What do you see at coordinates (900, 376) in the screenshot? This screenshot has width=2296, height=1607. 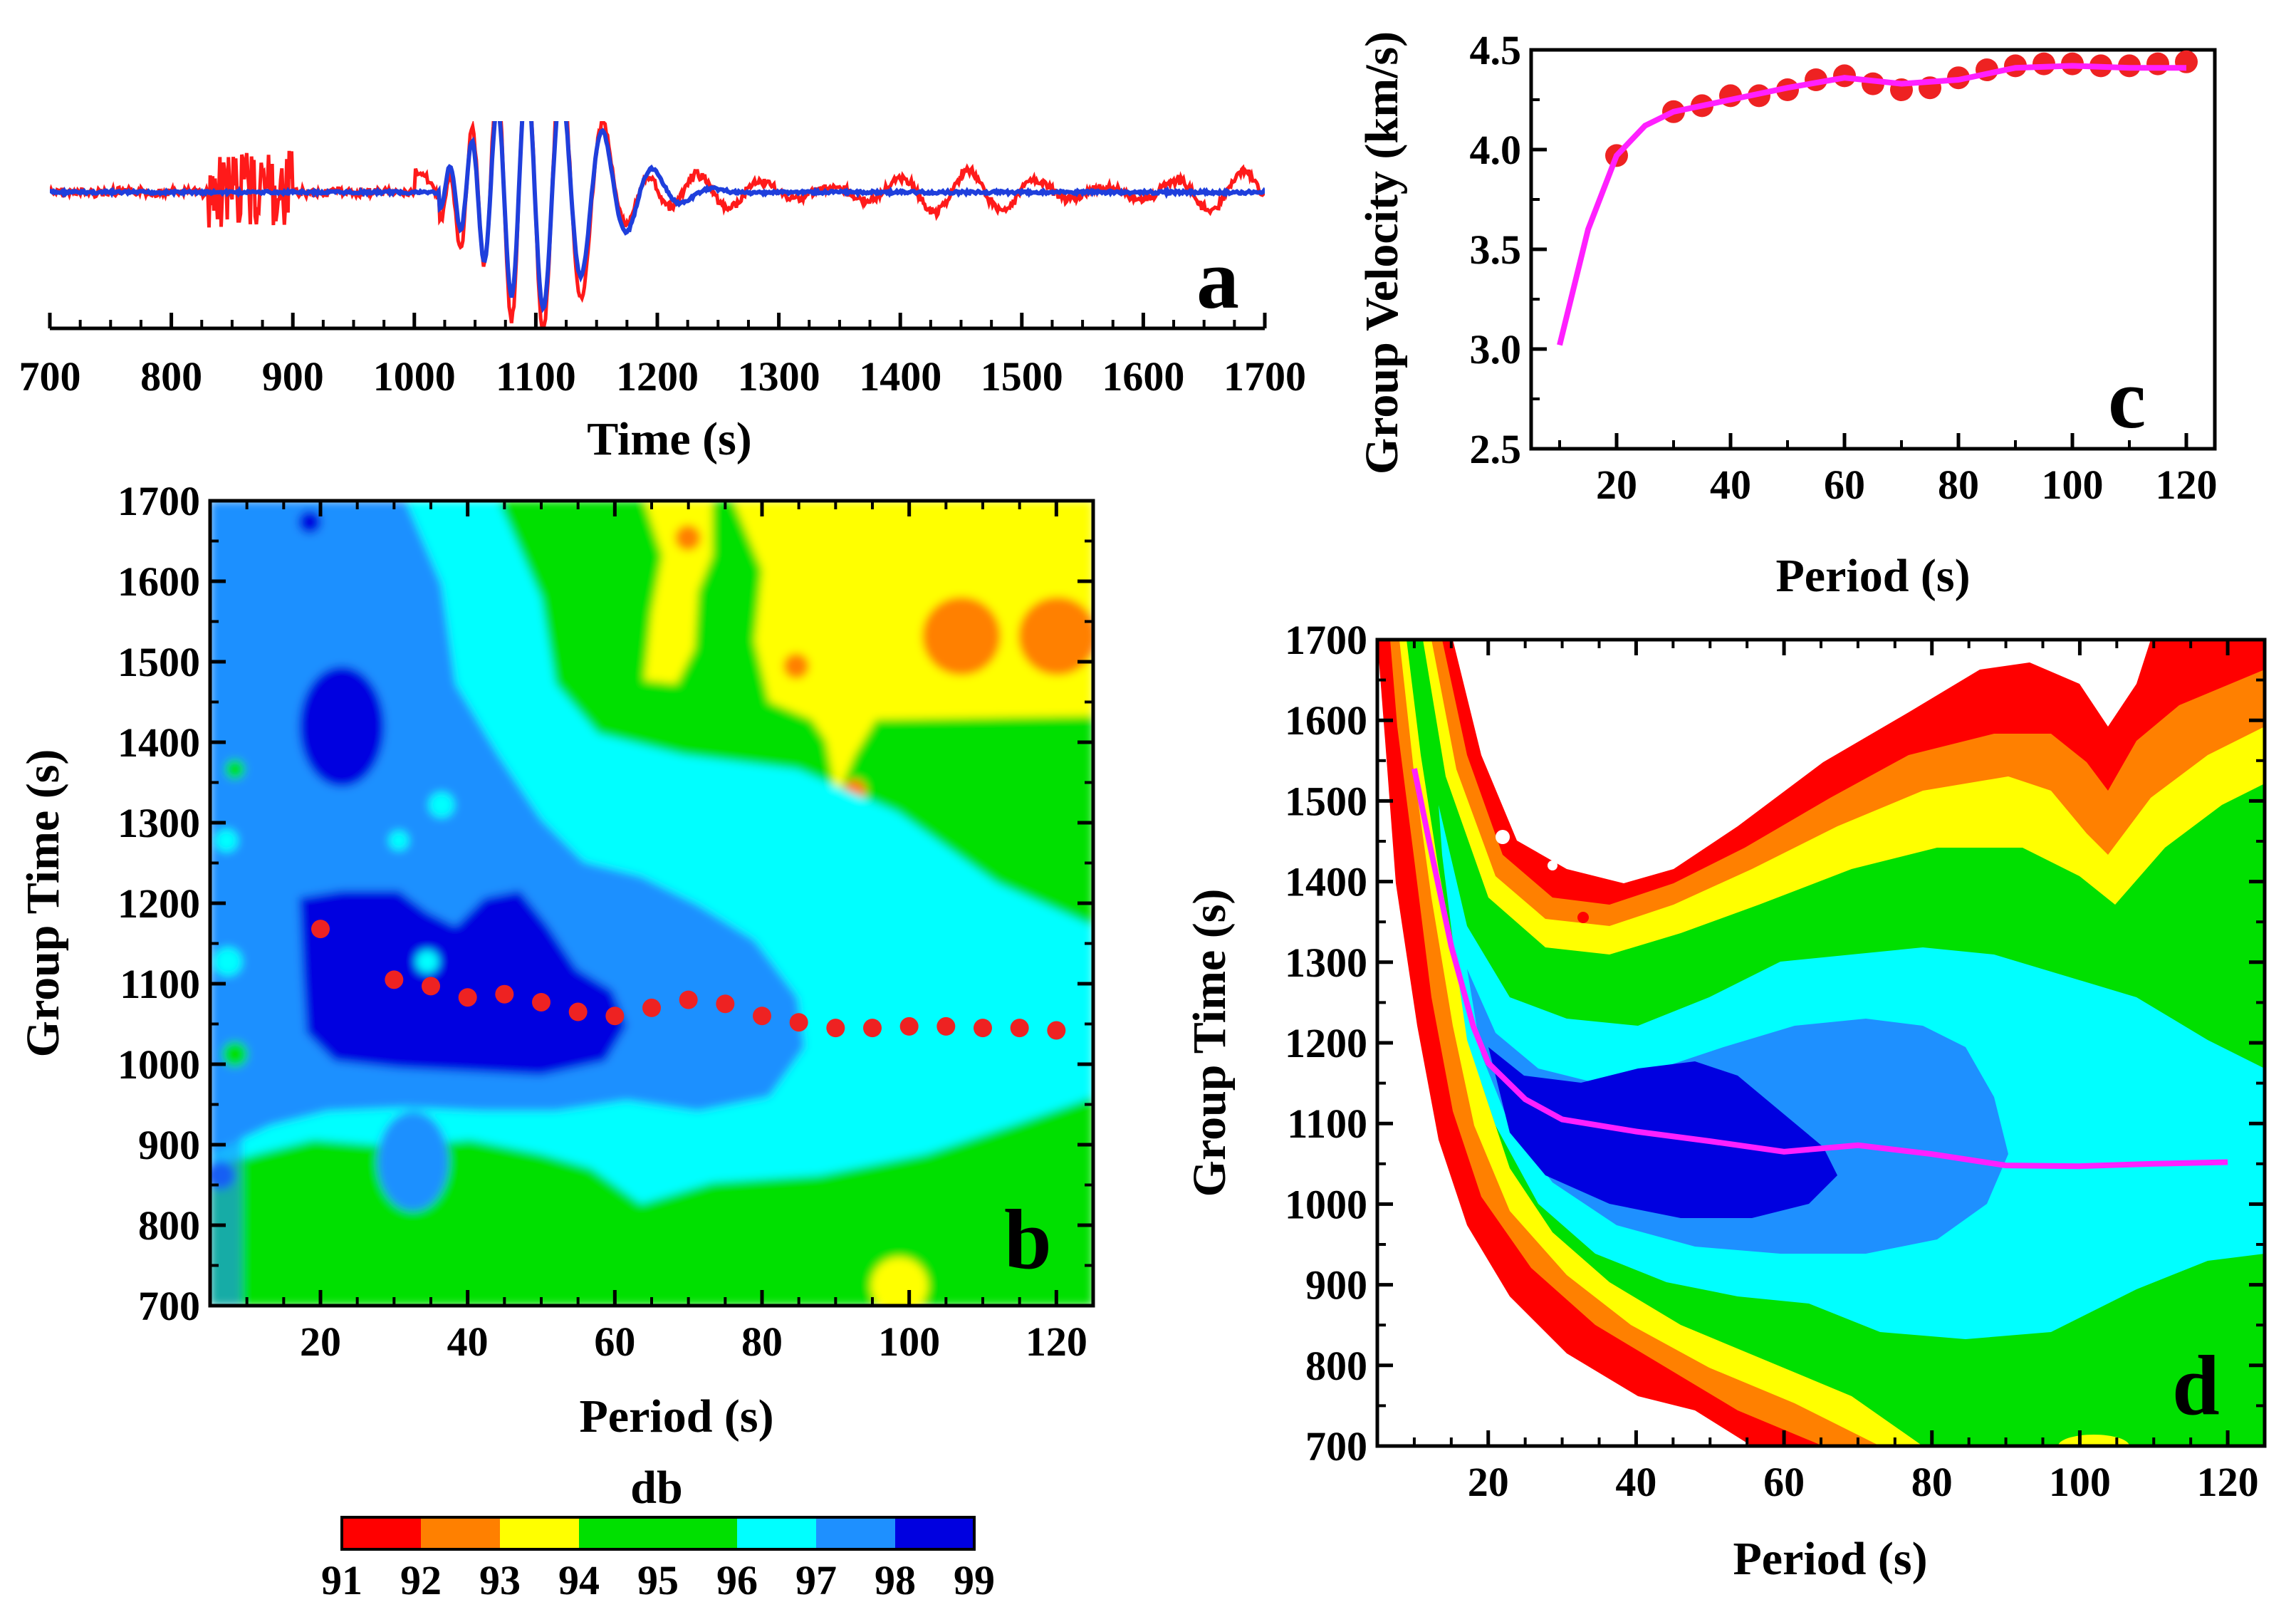 I see `x-tick-label: 1400` at bounding box center [900, 376].